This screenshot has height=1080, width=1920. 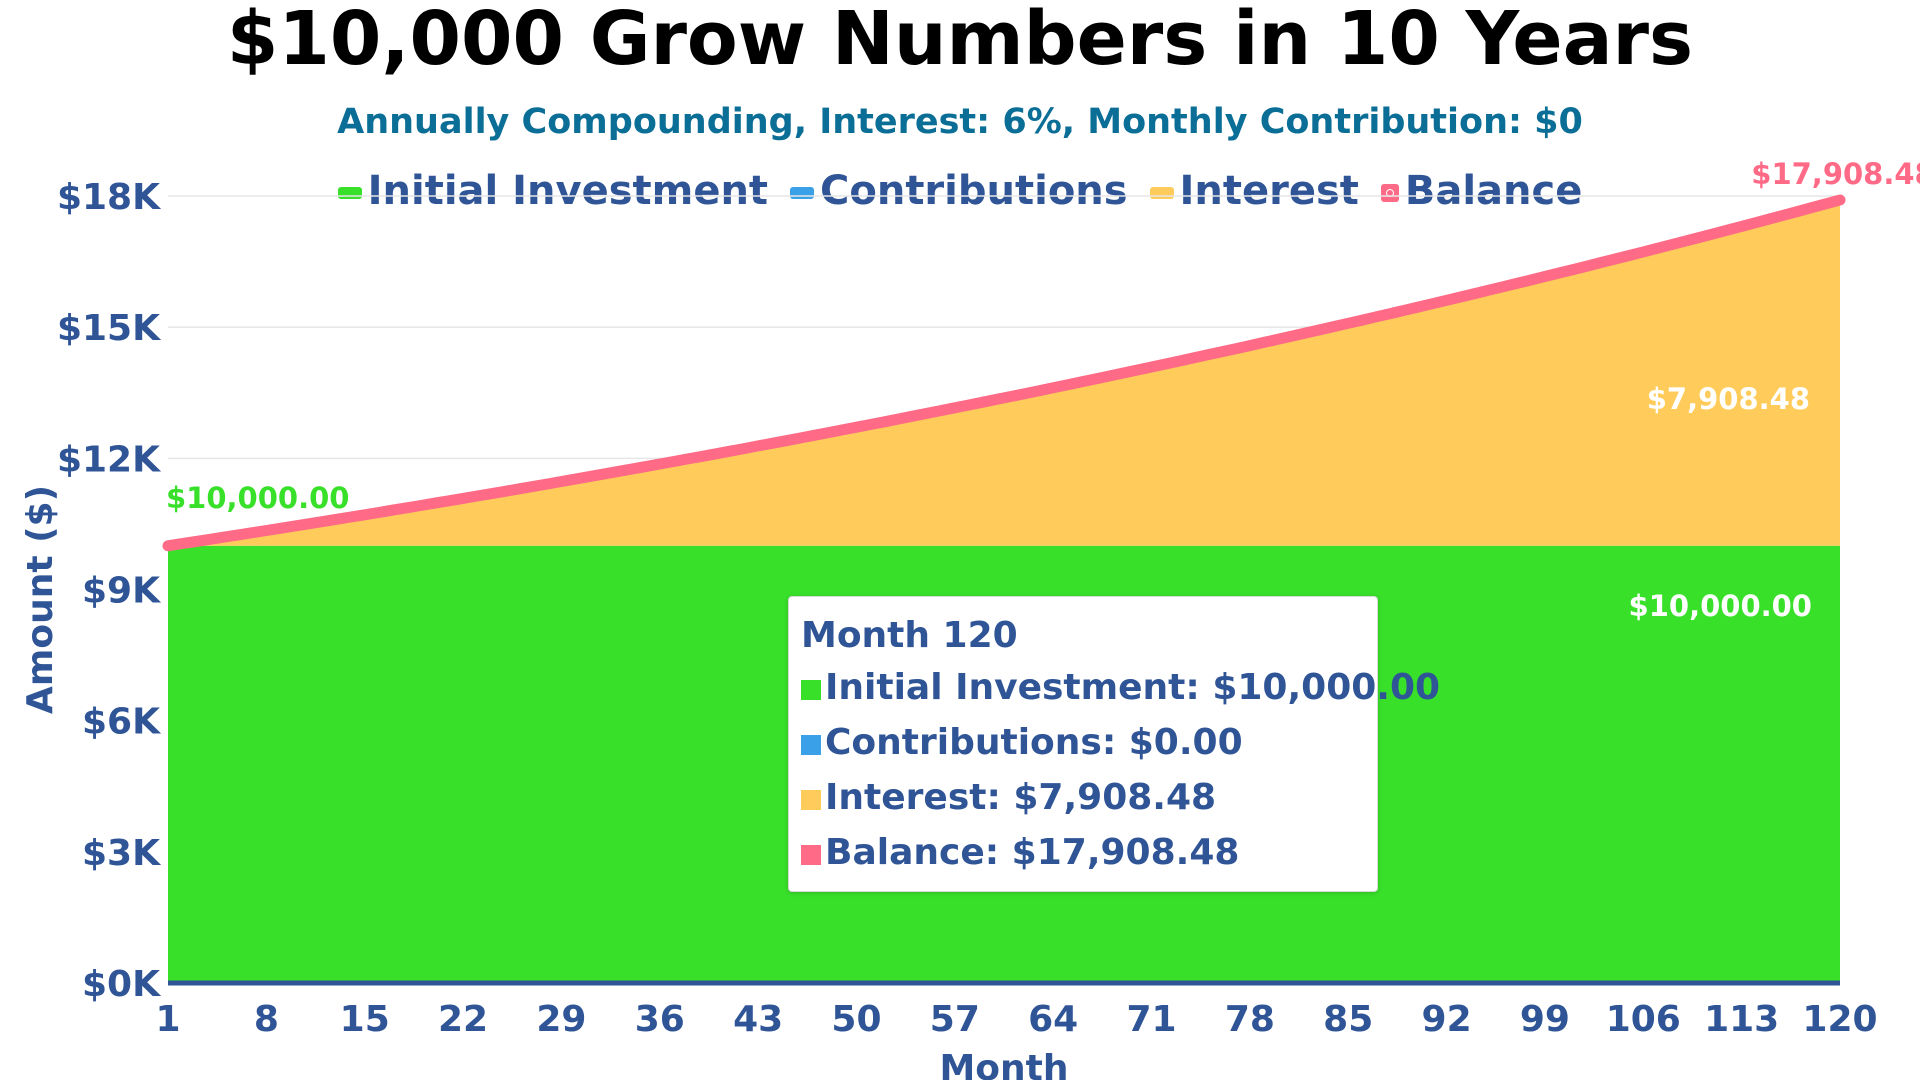 I want to click on data-label-interest-end: $7,908.48, so click(x=1728, y=399).